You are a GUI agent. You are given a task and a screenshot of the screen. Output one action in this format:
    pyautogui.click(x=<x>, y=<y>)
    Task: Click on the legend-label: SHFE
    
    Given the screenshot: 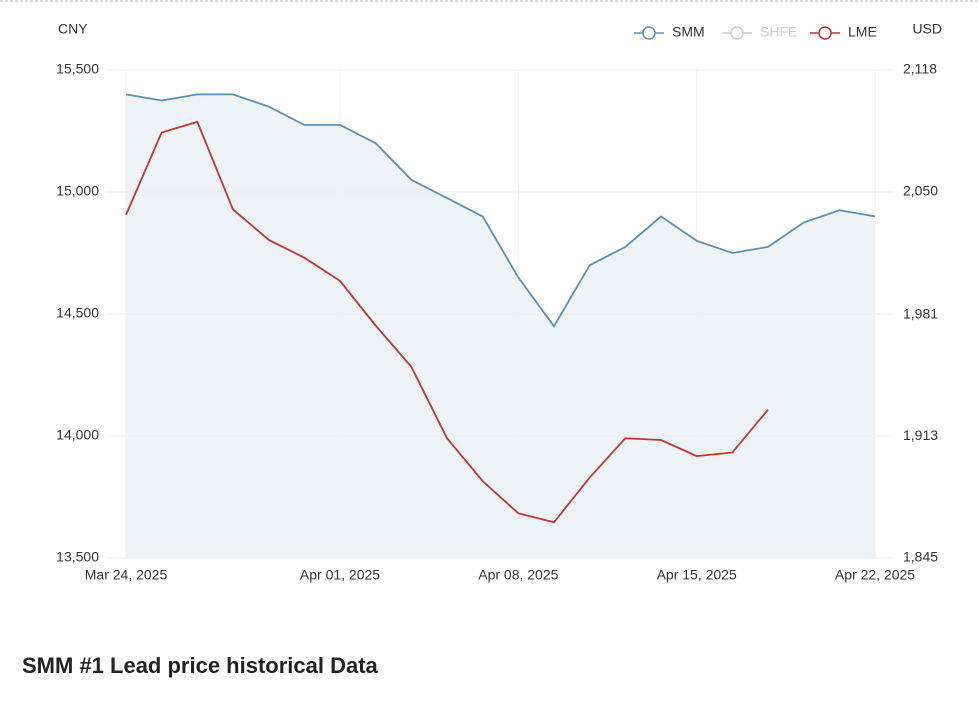 What is the action you would take?
    pyautogui.click(x=778, y=32)
    